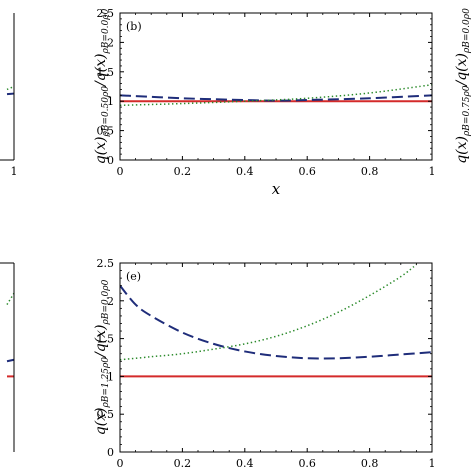 The width and height of the screenshot is (474, 474). What do you see at coordinates (467, 111) in the screenshot?
I see `y-axis-label-part: ρB=0.75ρ0` at bounding box center [467, 111].